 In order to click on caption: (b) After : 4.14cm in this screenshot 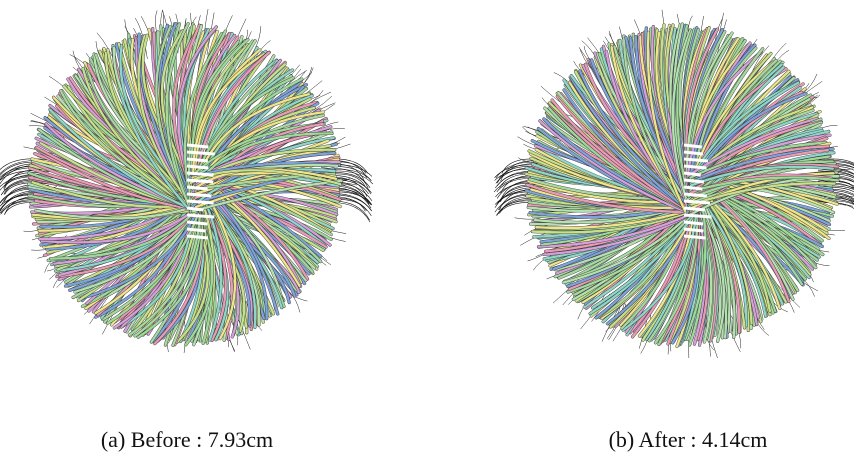, I will do `click(688, 439)`.